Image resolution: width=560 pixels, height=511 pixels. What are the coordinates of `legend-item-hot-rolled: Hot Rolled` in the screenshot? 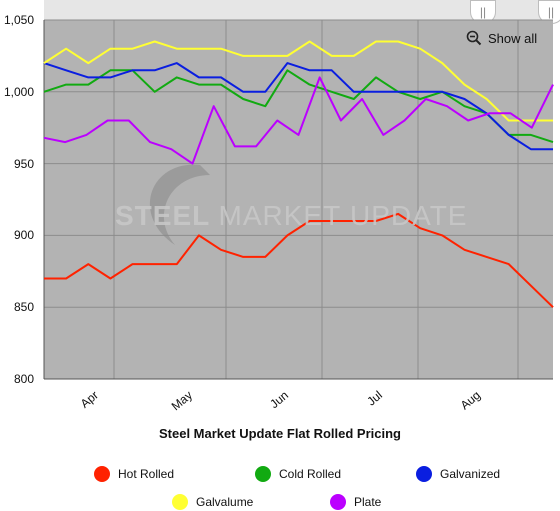 It's located at (134, 474).